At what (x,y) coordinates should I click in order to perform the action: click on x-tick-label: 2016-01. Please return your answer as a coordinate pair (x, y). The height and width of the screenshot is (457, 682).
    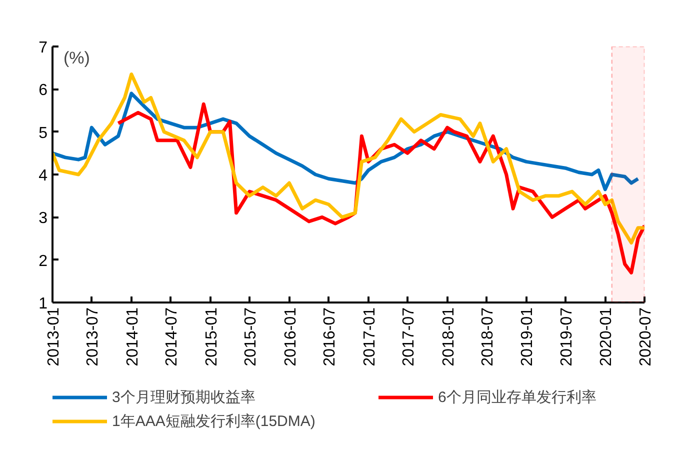
    Looking at the image, I should click on (291, 336).